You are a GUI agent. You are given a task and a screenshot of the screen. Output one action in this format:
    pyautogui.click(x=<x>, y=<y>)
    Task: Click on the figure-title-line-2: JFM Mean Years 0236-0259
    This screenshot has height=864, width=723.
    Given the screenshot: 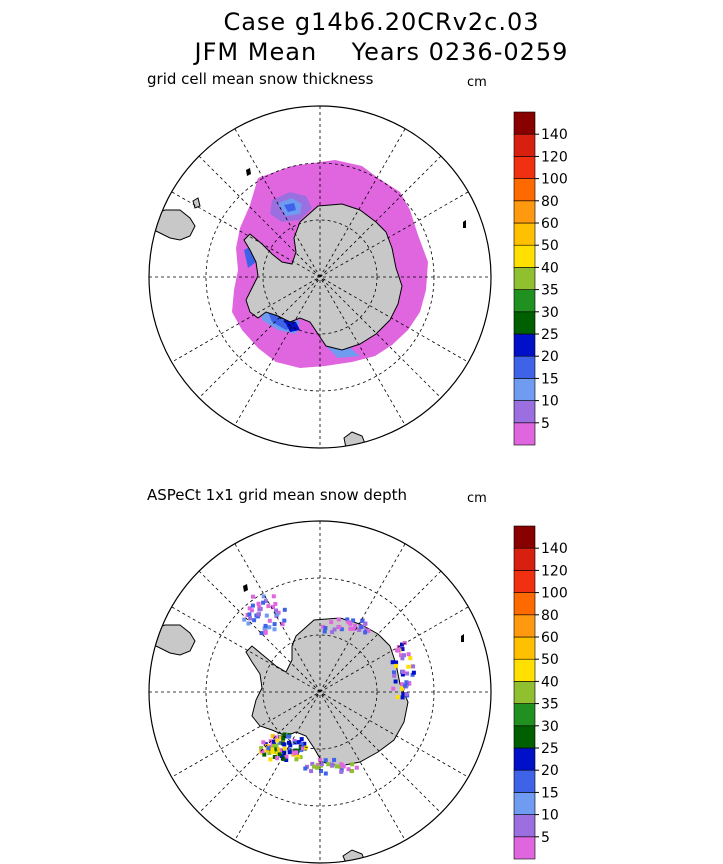 What is the action you would take?
    pyautogui.click(x=381, y=52)
    